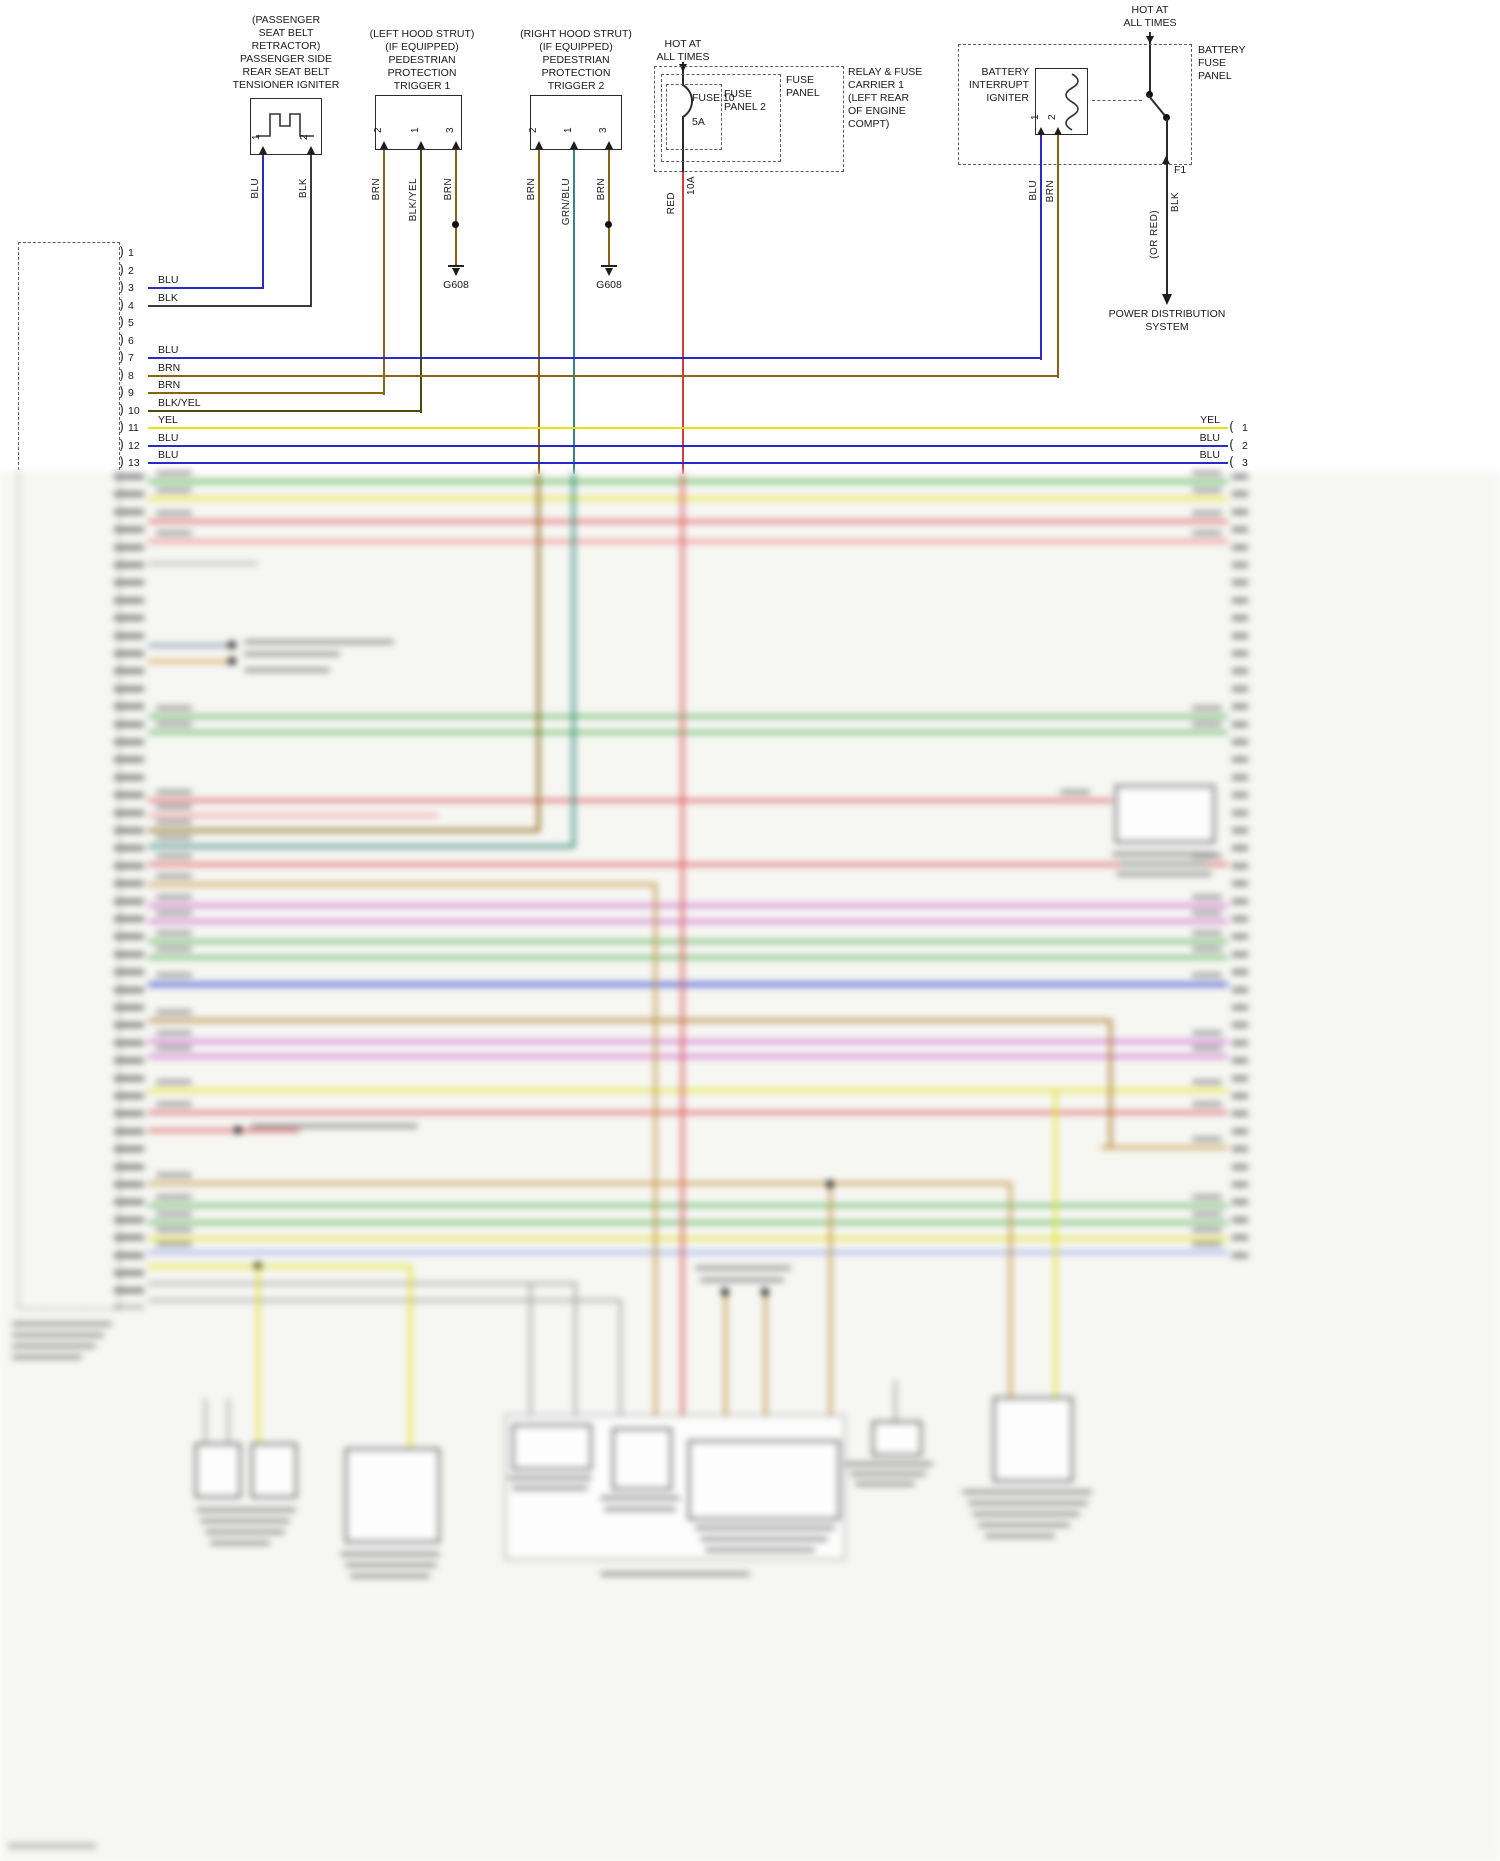 The image size is (1500, 1861). What do you see at coordinates (413, 200) in the screenshot?
I see `wire-label: BLK/YEL` at bounding box center [413, 200].